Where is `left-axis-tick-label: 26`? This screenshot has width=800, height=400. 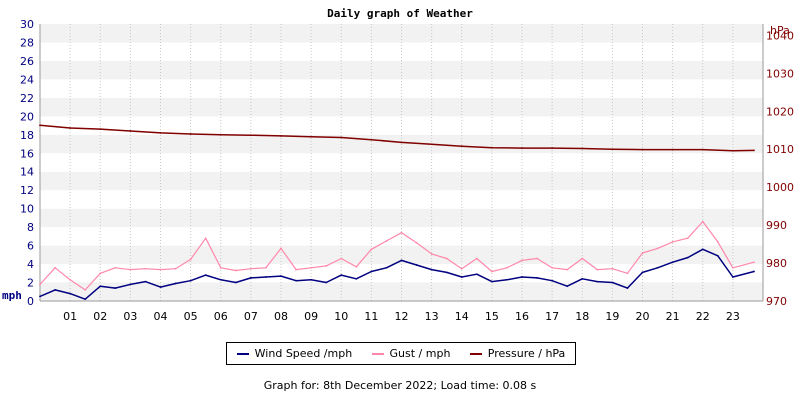
left-axis-tick-label: 26 is located at coordinates (27, 61).